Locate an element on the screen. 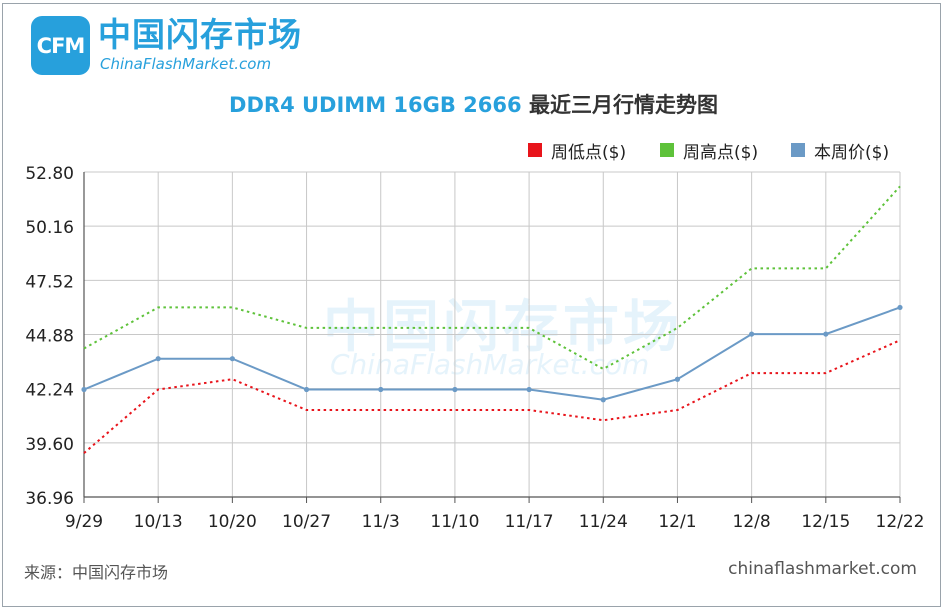  y-tick-label: 50.16 is located at coordinates (49, 228).